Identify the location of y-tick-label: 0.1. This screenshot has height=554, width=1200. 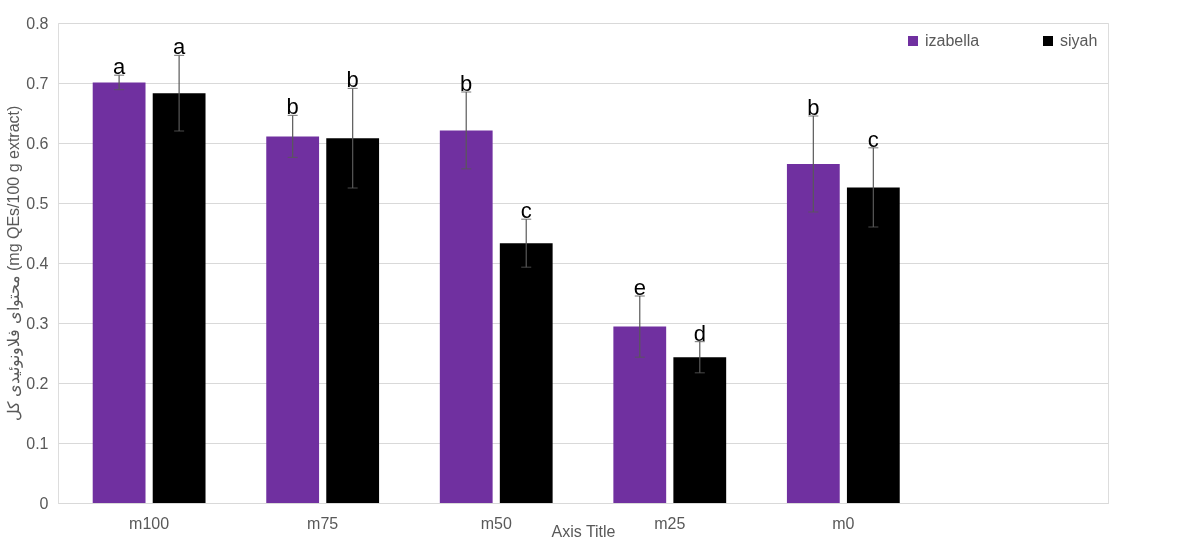
(37, 443).